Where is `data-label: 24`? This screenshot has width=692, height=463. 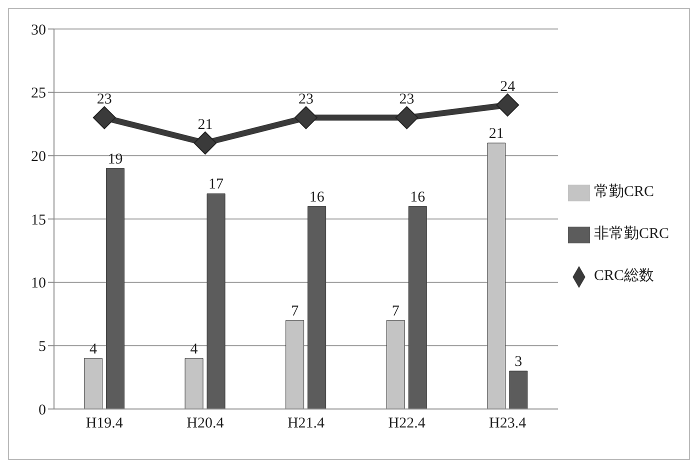
data-label: 24 is located at coordinates (508, 87).